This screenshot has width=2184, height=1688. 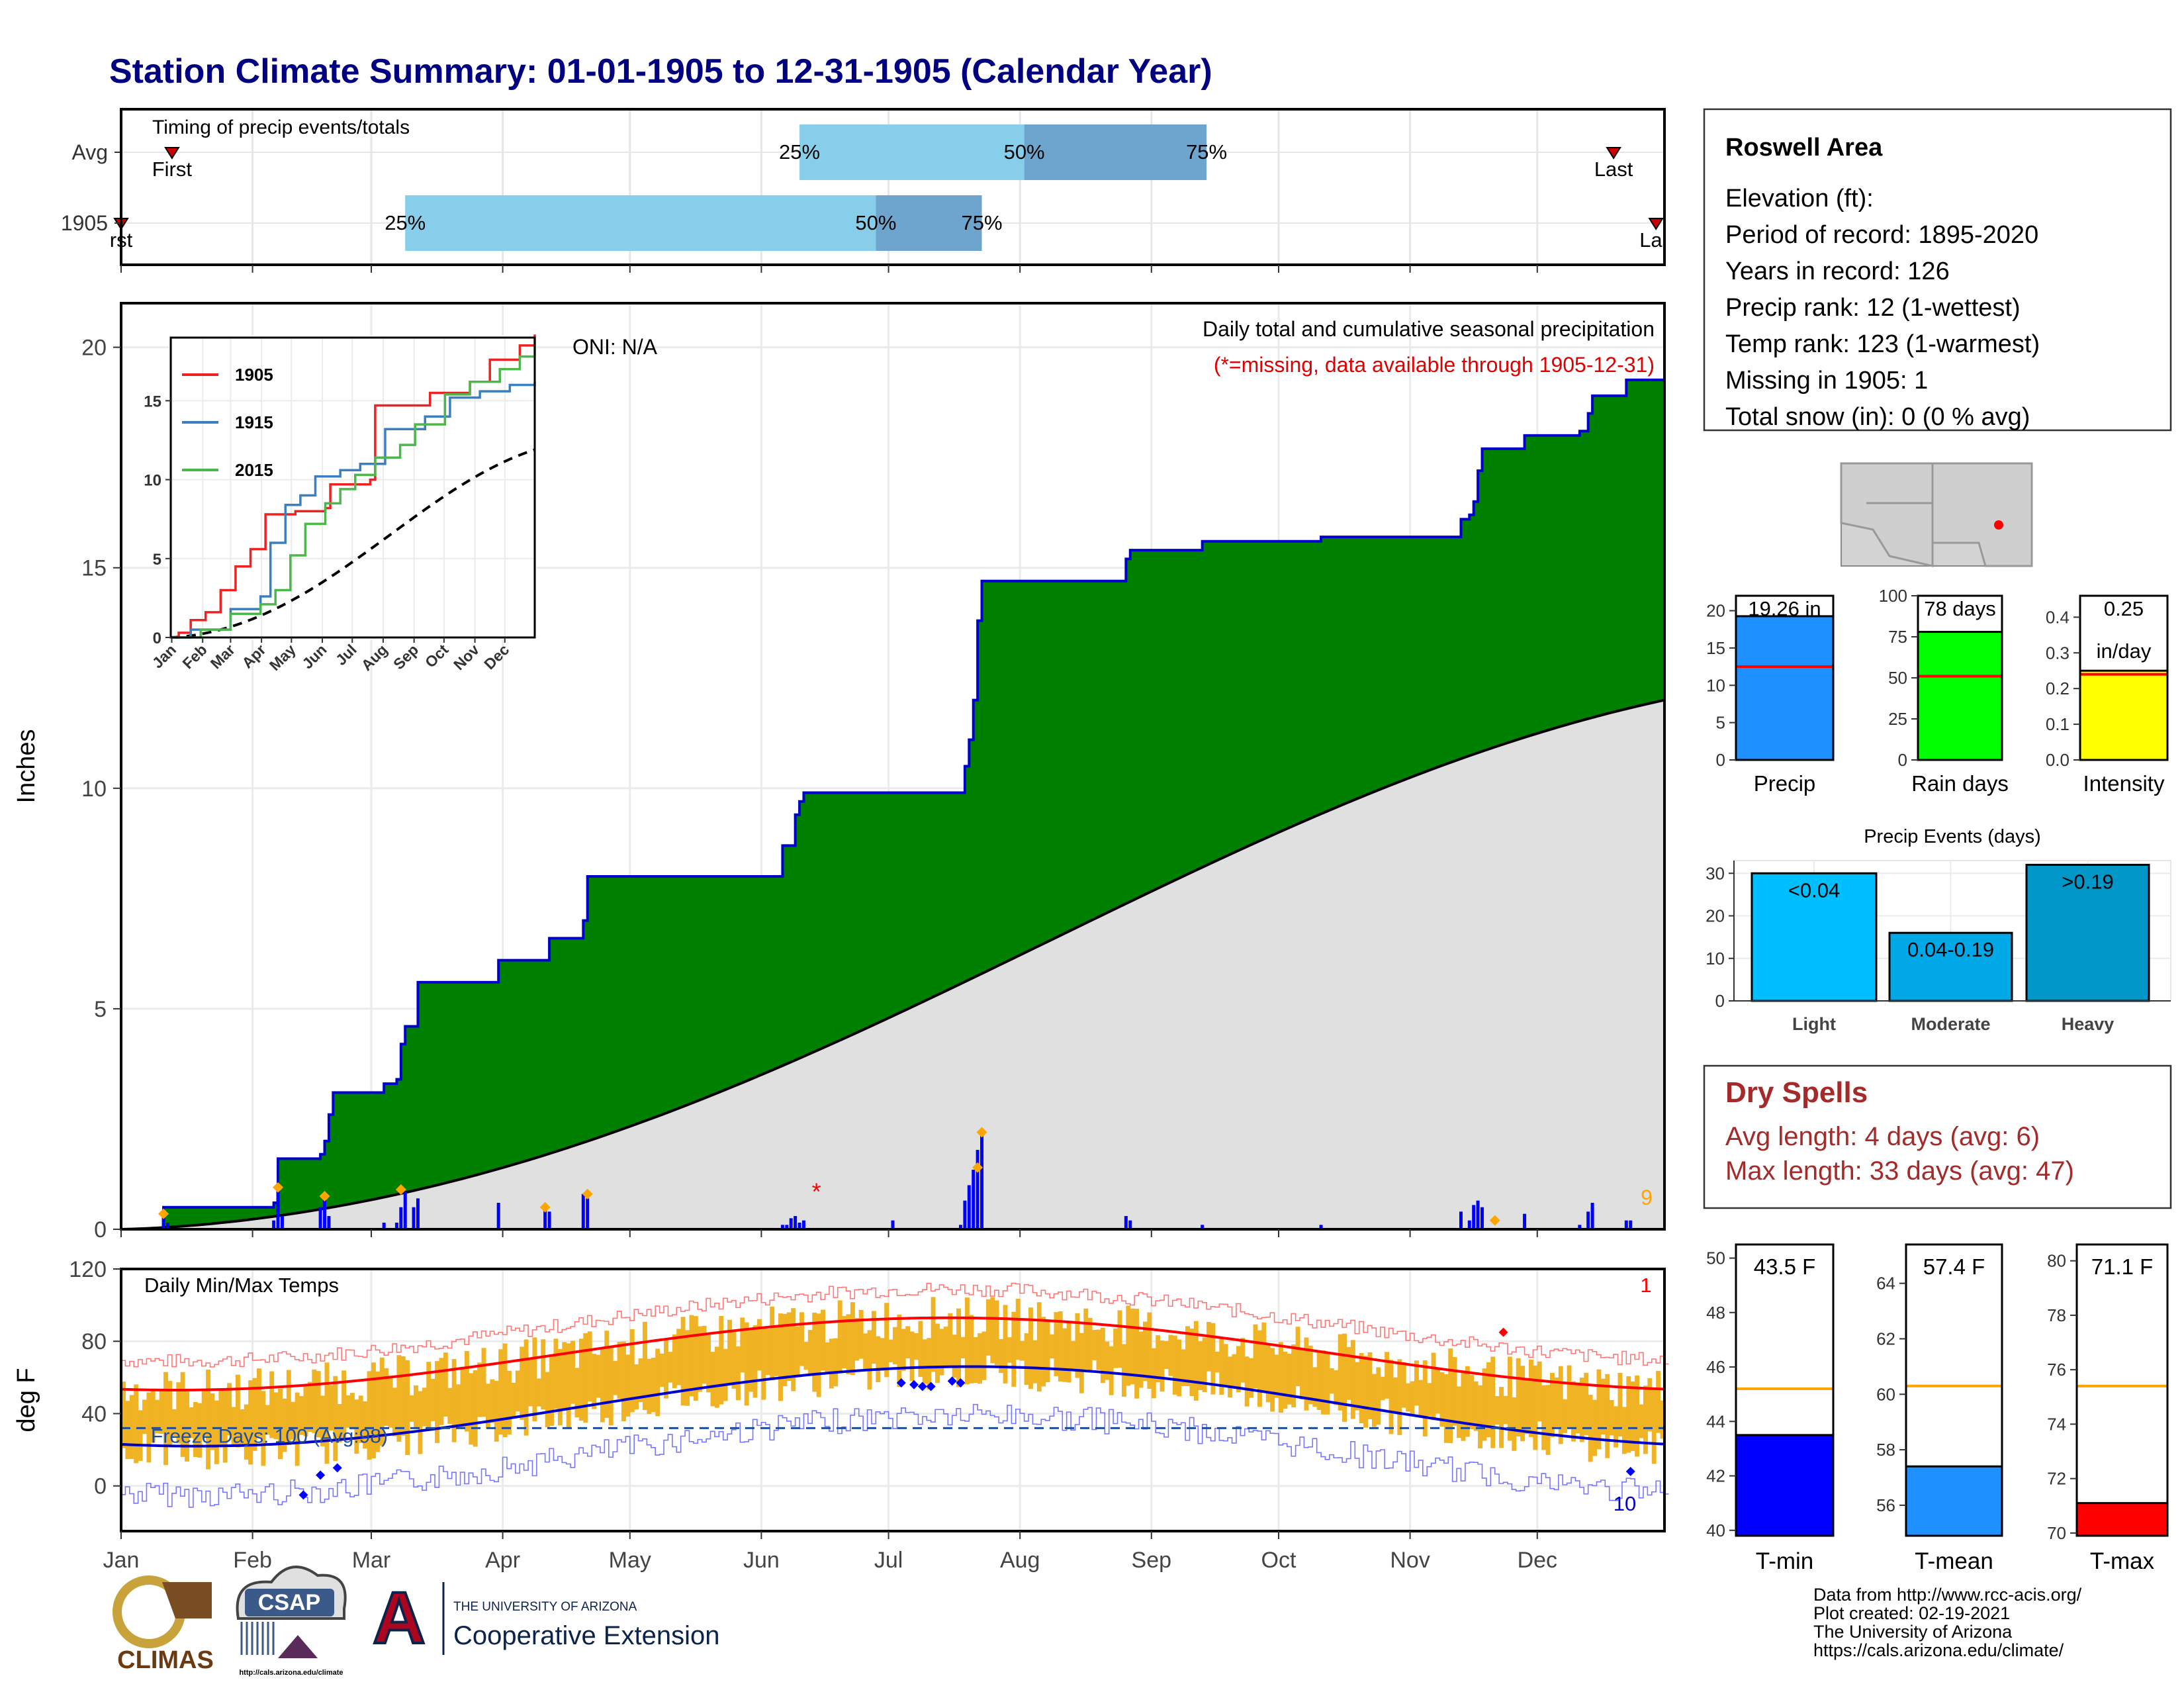 What do you see at coordinates (1999, 525) in the screenshot?
I see `station-location-marker` at bounding box center [1999, 525].